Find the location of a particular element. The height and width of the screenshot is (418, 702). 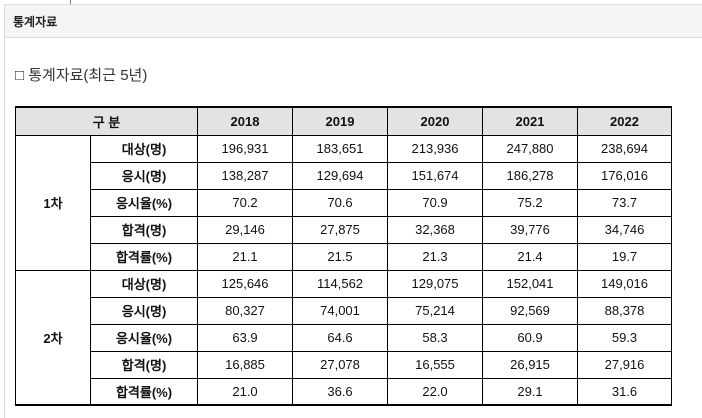

crop-artifact-divider is located at coordinates (70, 3).